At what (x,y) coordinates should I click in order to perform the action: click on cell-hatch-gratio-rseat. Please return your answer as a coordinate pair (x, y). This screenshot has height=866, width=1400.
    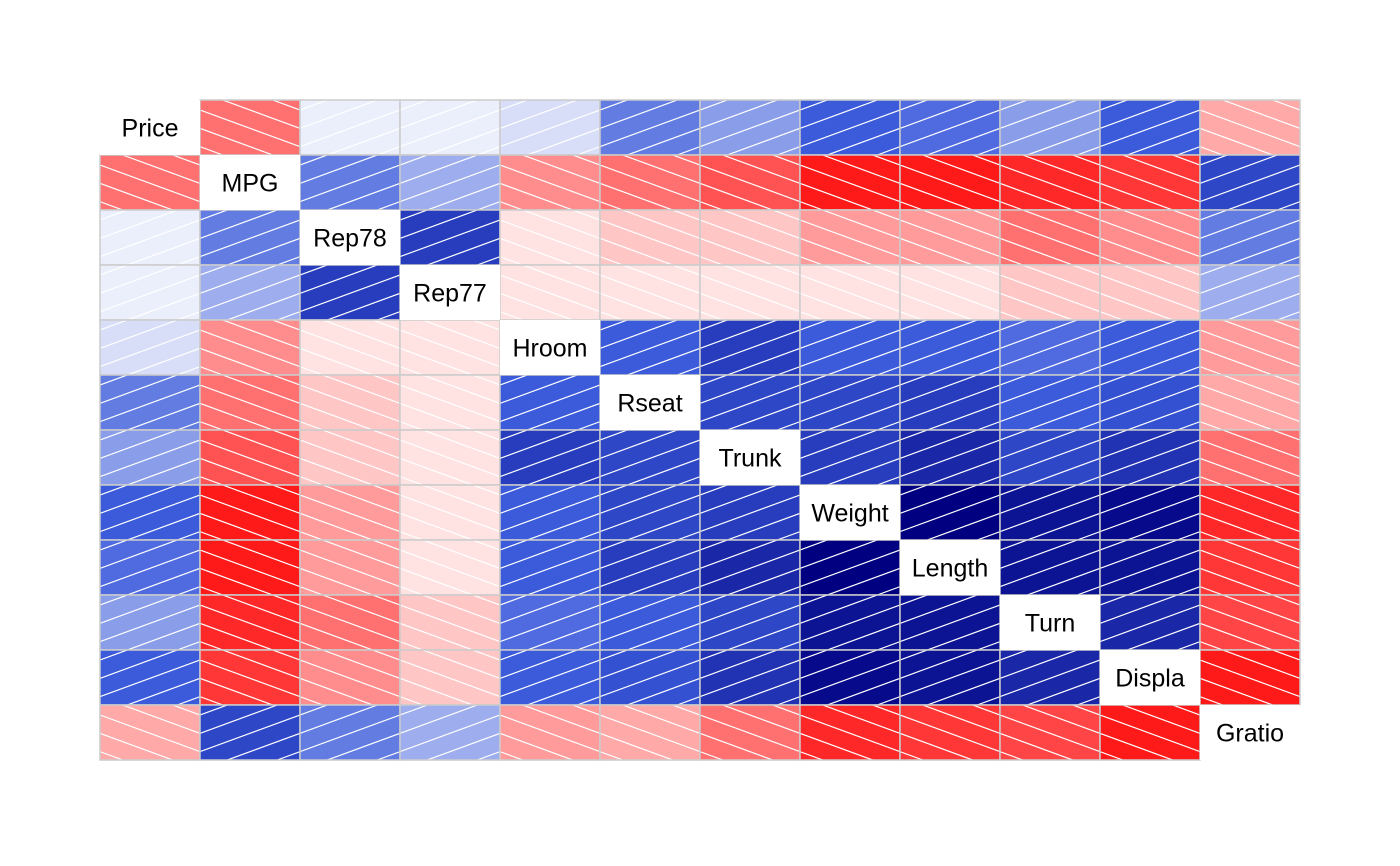
    Looking at the image, I should click on (650, 732).